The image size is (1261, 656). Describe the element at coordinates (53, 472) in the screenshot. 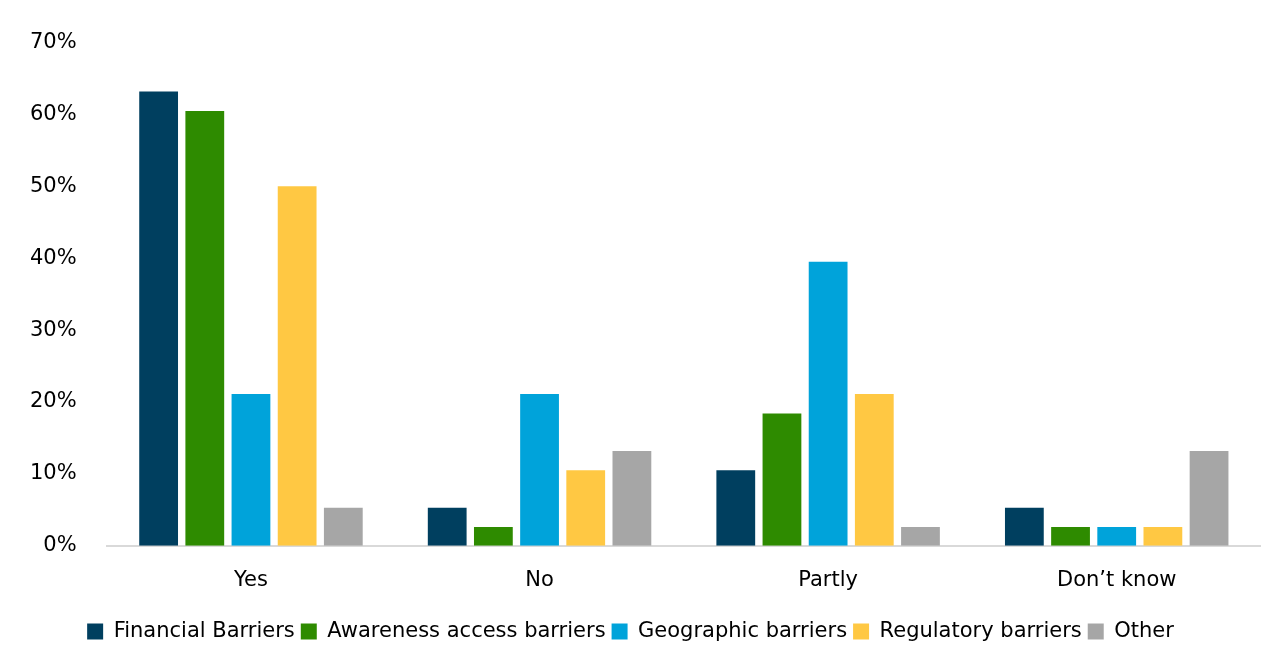

I see `y-tick-label: 10%` at that location.